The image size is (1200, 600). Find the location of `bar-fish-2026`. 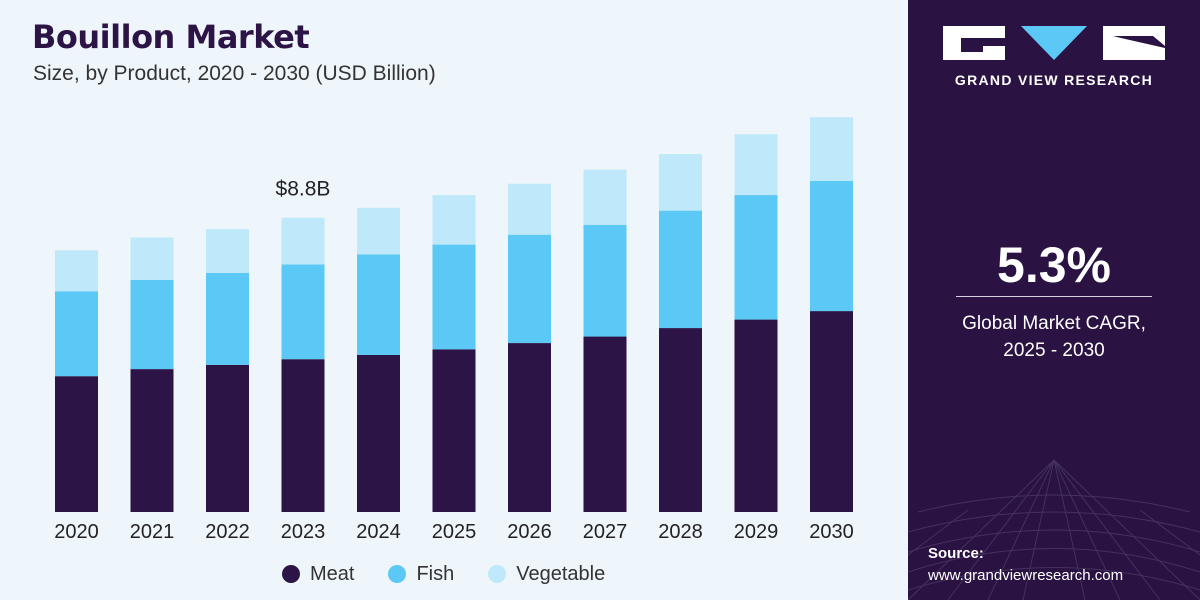

bar-fish-2026 is located at coordinates (529, 289).